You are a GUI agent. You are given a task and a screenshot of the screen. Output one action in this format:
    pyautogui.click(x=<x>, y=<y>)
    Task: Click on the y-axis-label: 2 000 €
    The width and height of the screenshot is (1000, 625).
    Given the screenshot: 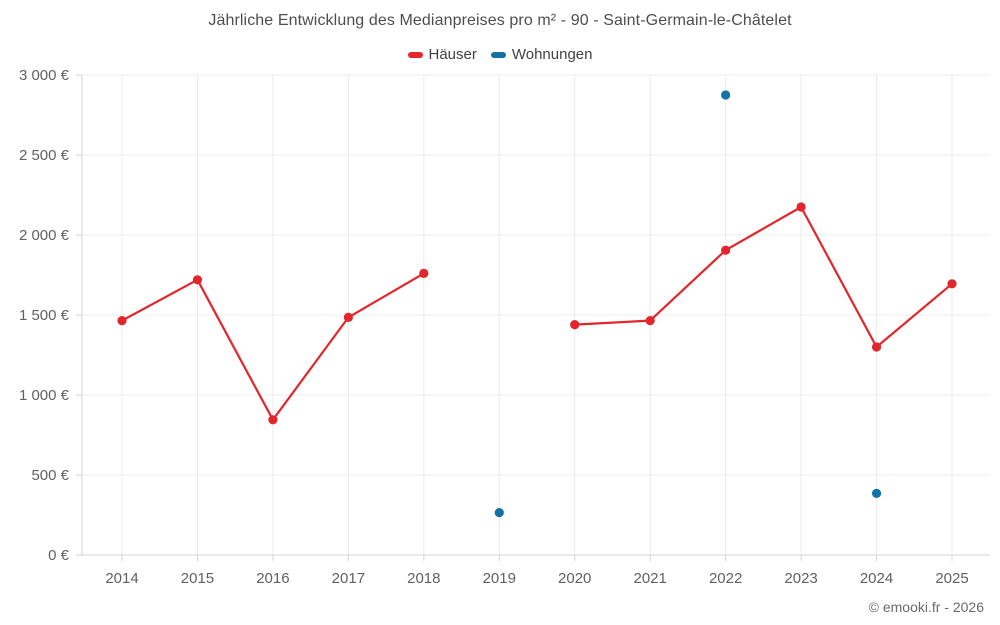 What is the action you would take?
    pyautogui.click(x=44, y=235)
    